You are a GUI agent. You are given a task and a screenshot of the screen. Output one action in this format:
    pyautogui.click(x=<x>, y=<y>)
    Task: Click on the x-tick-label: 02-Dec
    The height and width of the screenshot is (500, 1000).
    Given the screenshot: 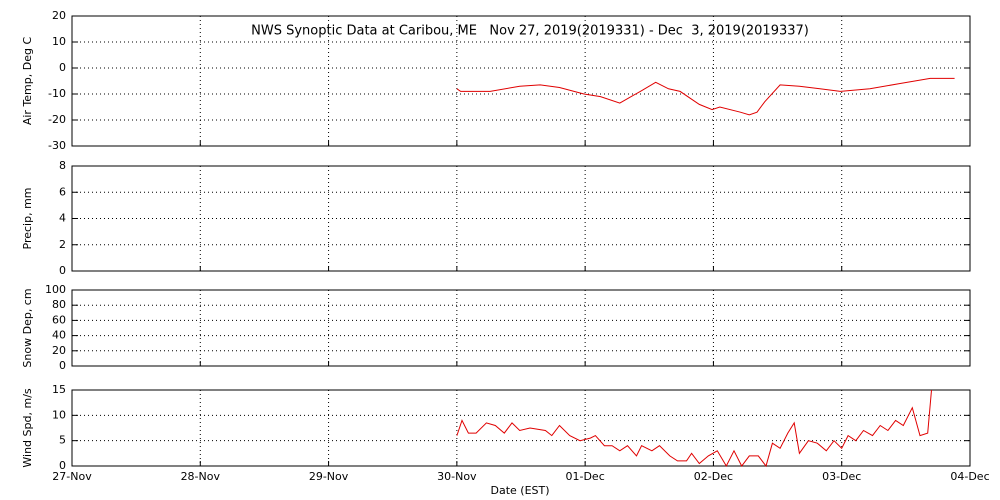 What is the action you would take?
    pyautogui.click(x=713, y=476)
    